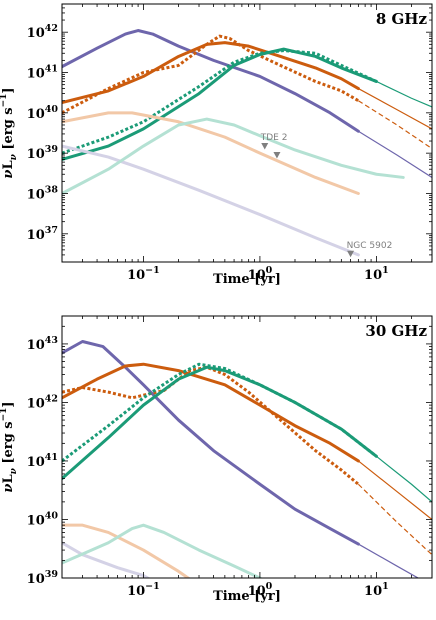  I want to click on y-tick-label-2: 1040, so click(43, 519).